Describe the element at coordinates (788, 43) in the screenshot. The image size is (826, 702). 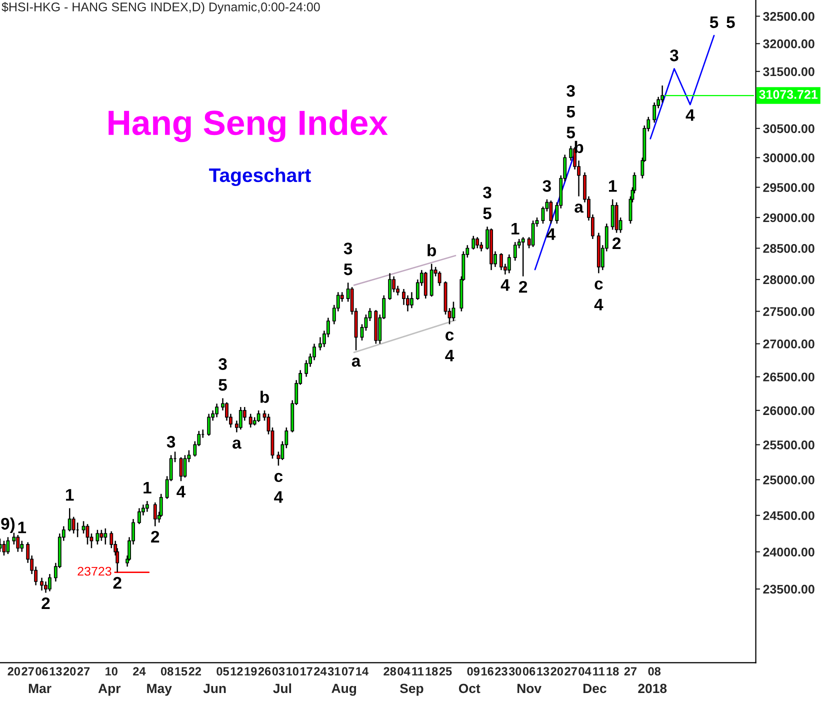
I see `y-tick-label: 32000.00` at that location.